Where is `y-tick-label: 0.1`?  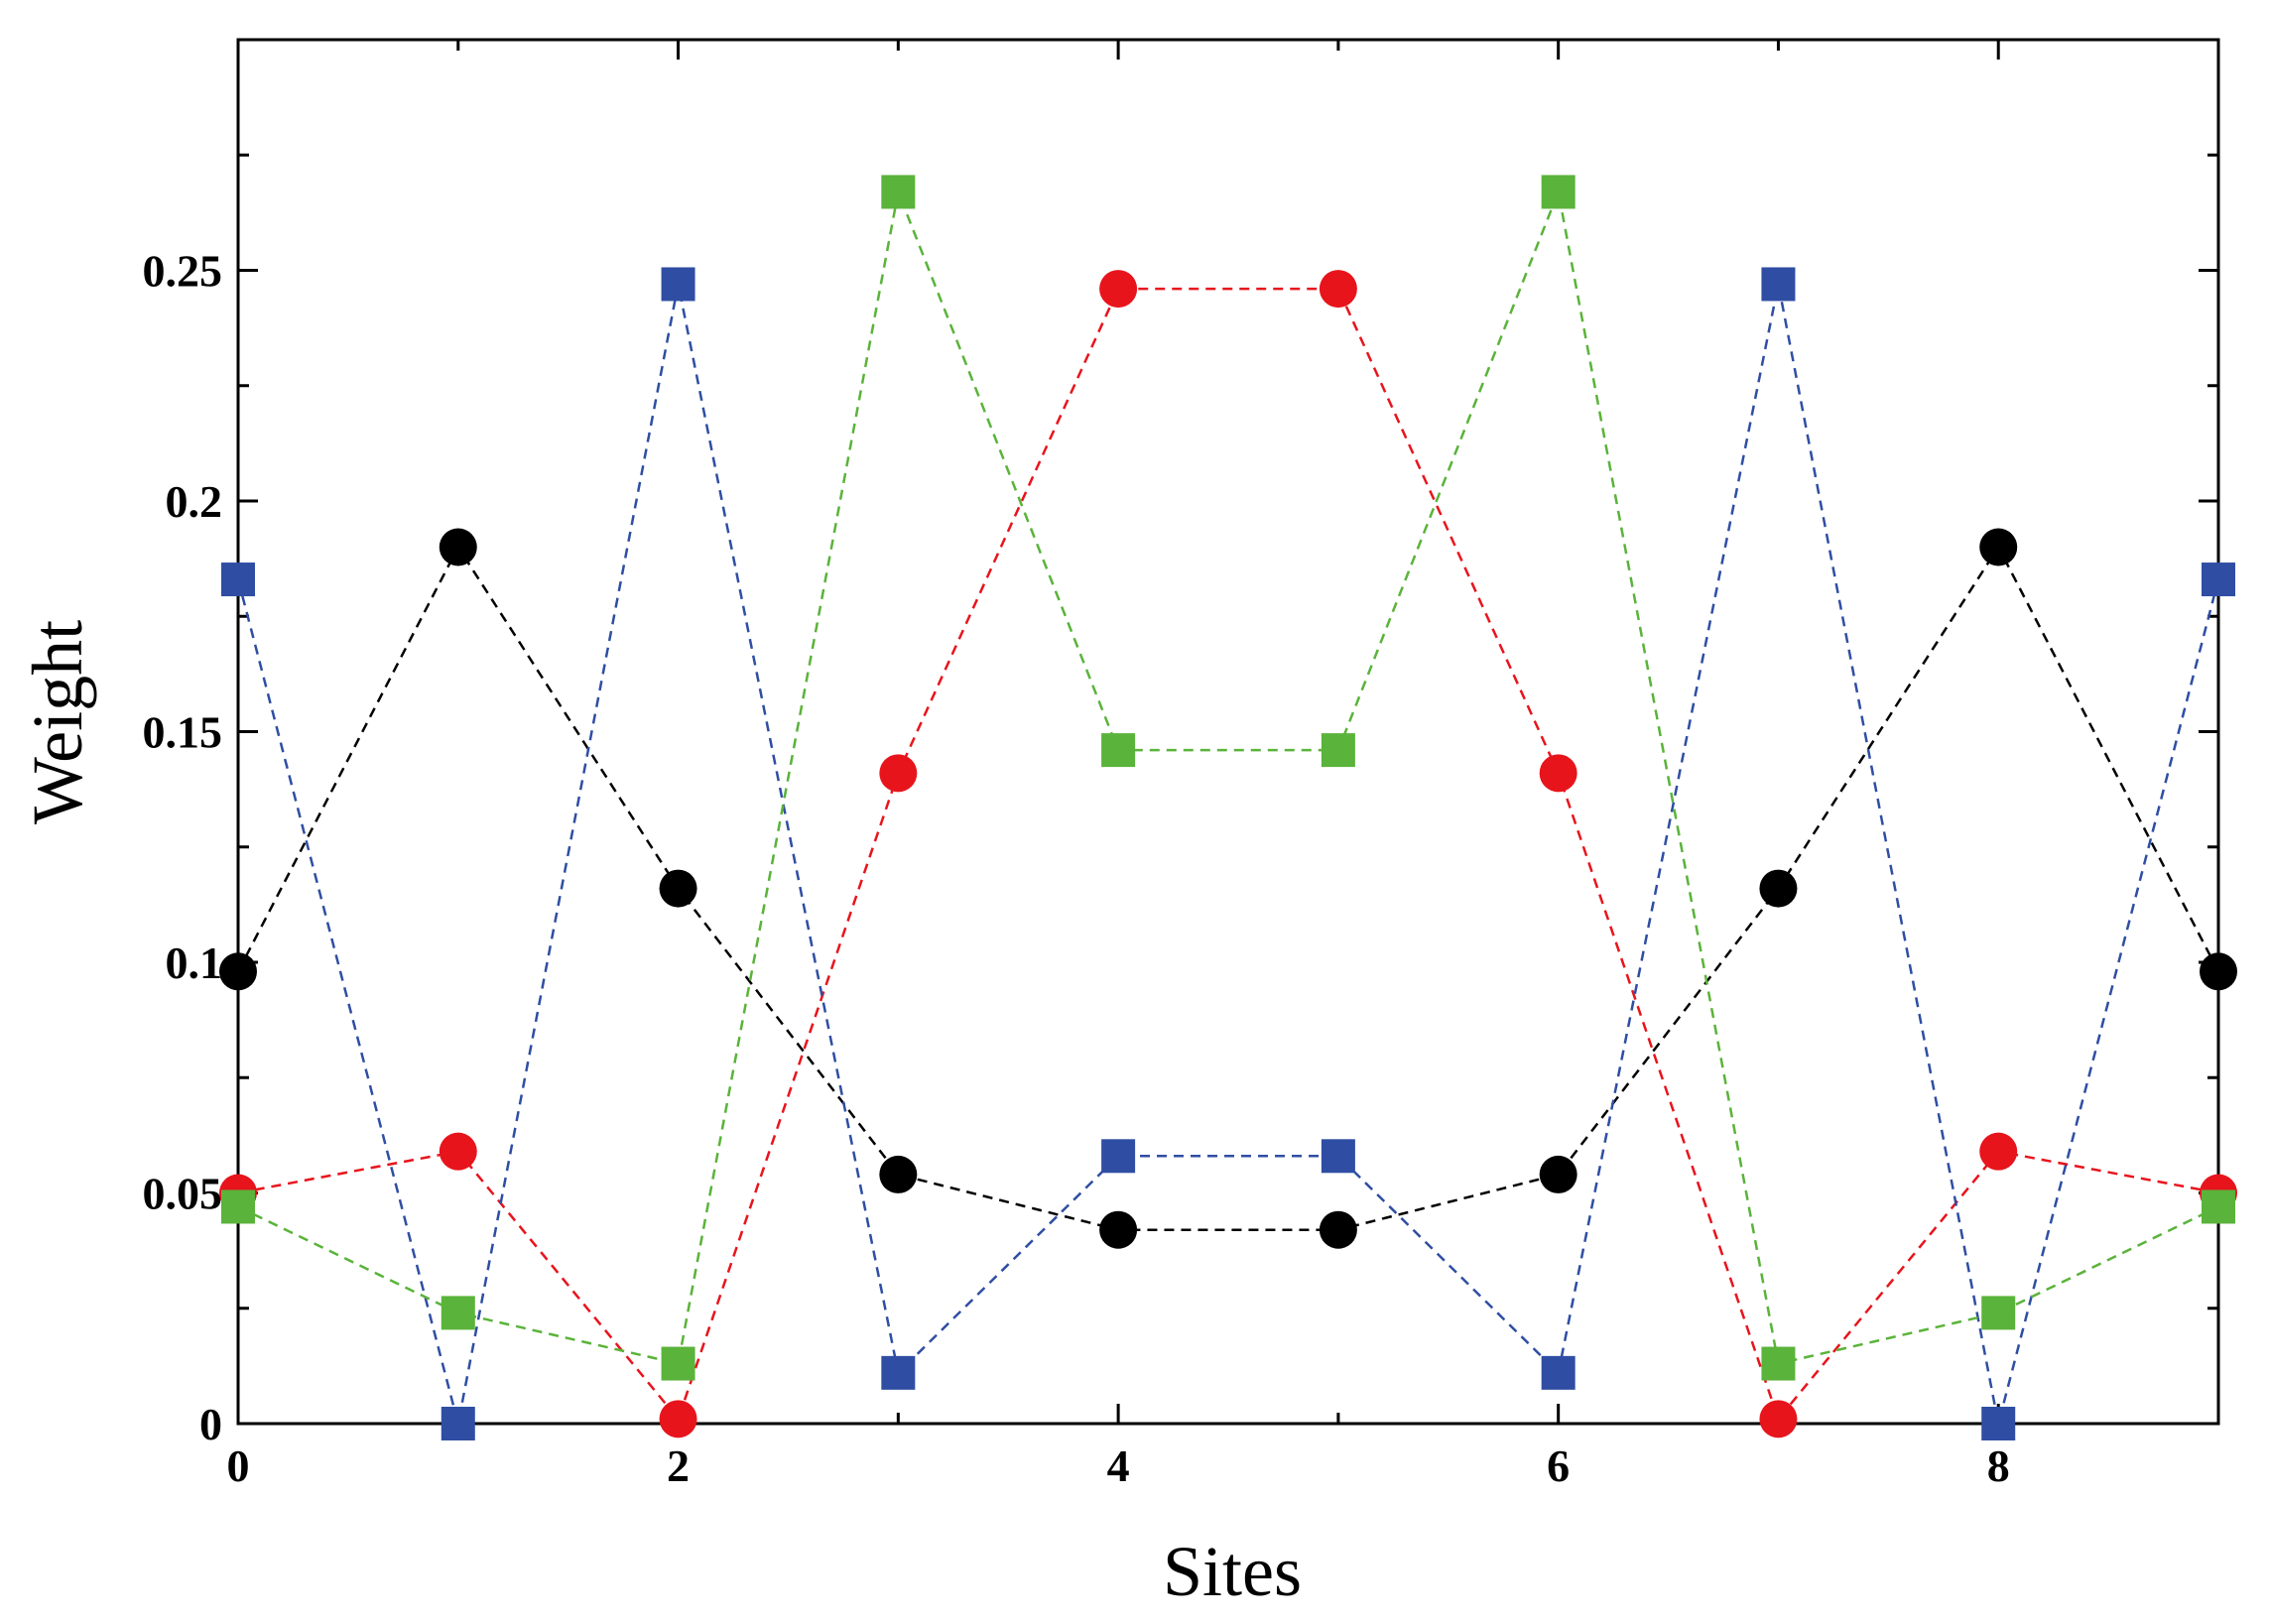
y-tick-label: 0.1 is located at coordinates (194, 962).